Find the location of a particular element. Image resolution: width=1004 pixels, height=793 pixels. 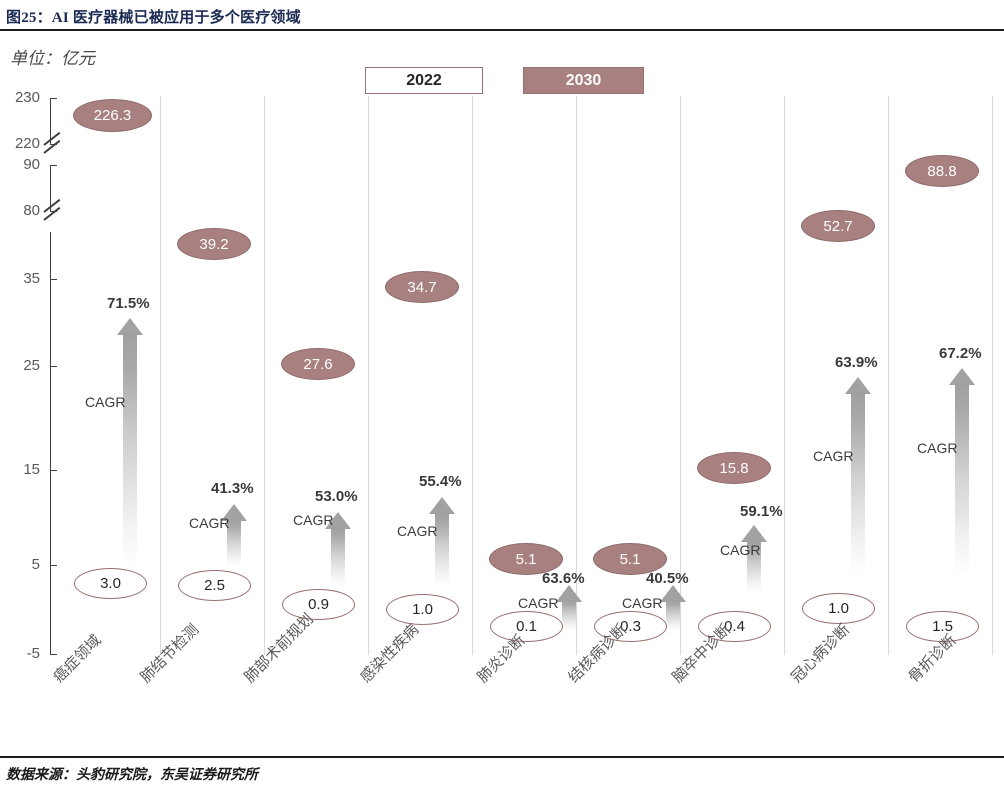

bubble-value: 0.1 is located at coordinates (526, 626).